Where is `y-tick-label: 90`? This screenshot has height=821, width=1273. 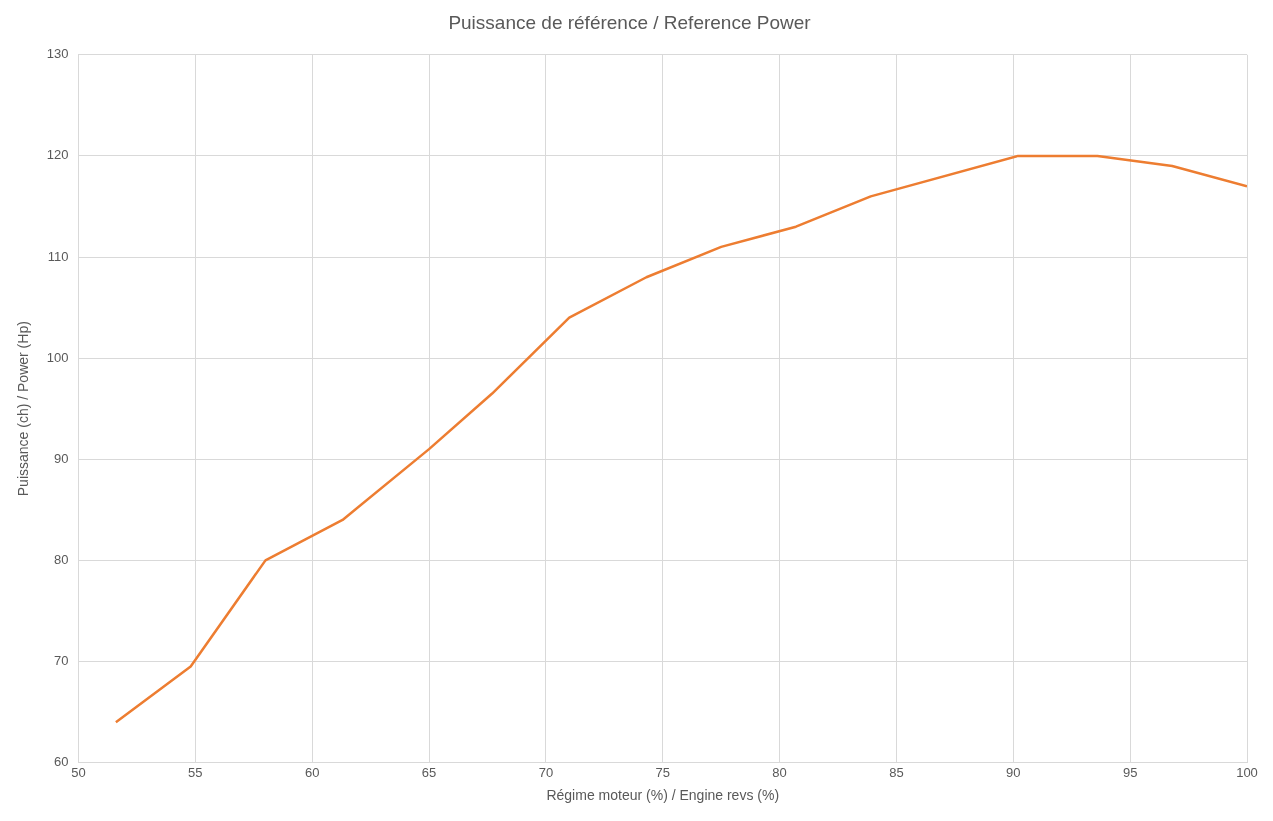
y-tick-label: 90 is located at coordinates (61, 458).